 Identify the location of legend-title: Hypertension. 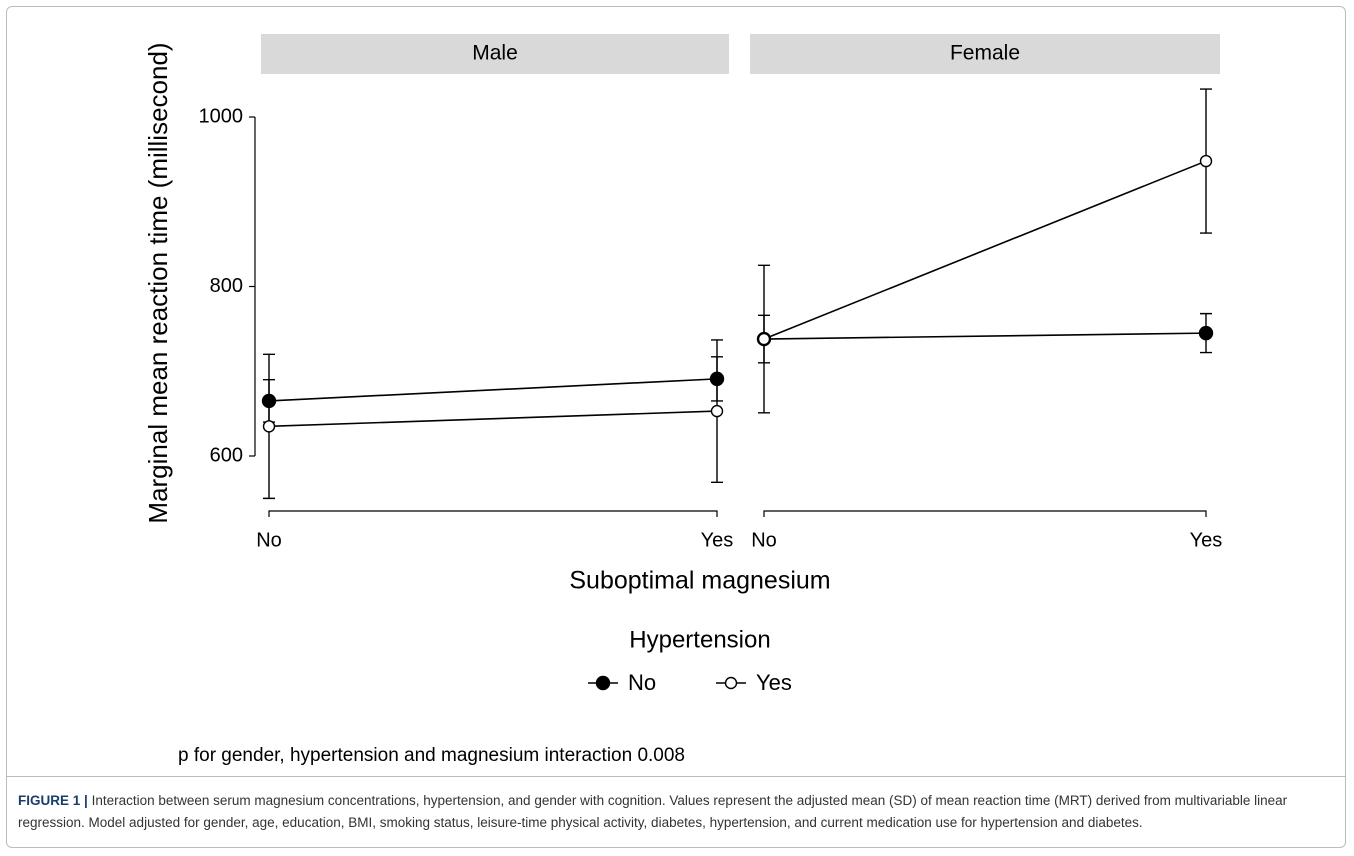
(699, 639).